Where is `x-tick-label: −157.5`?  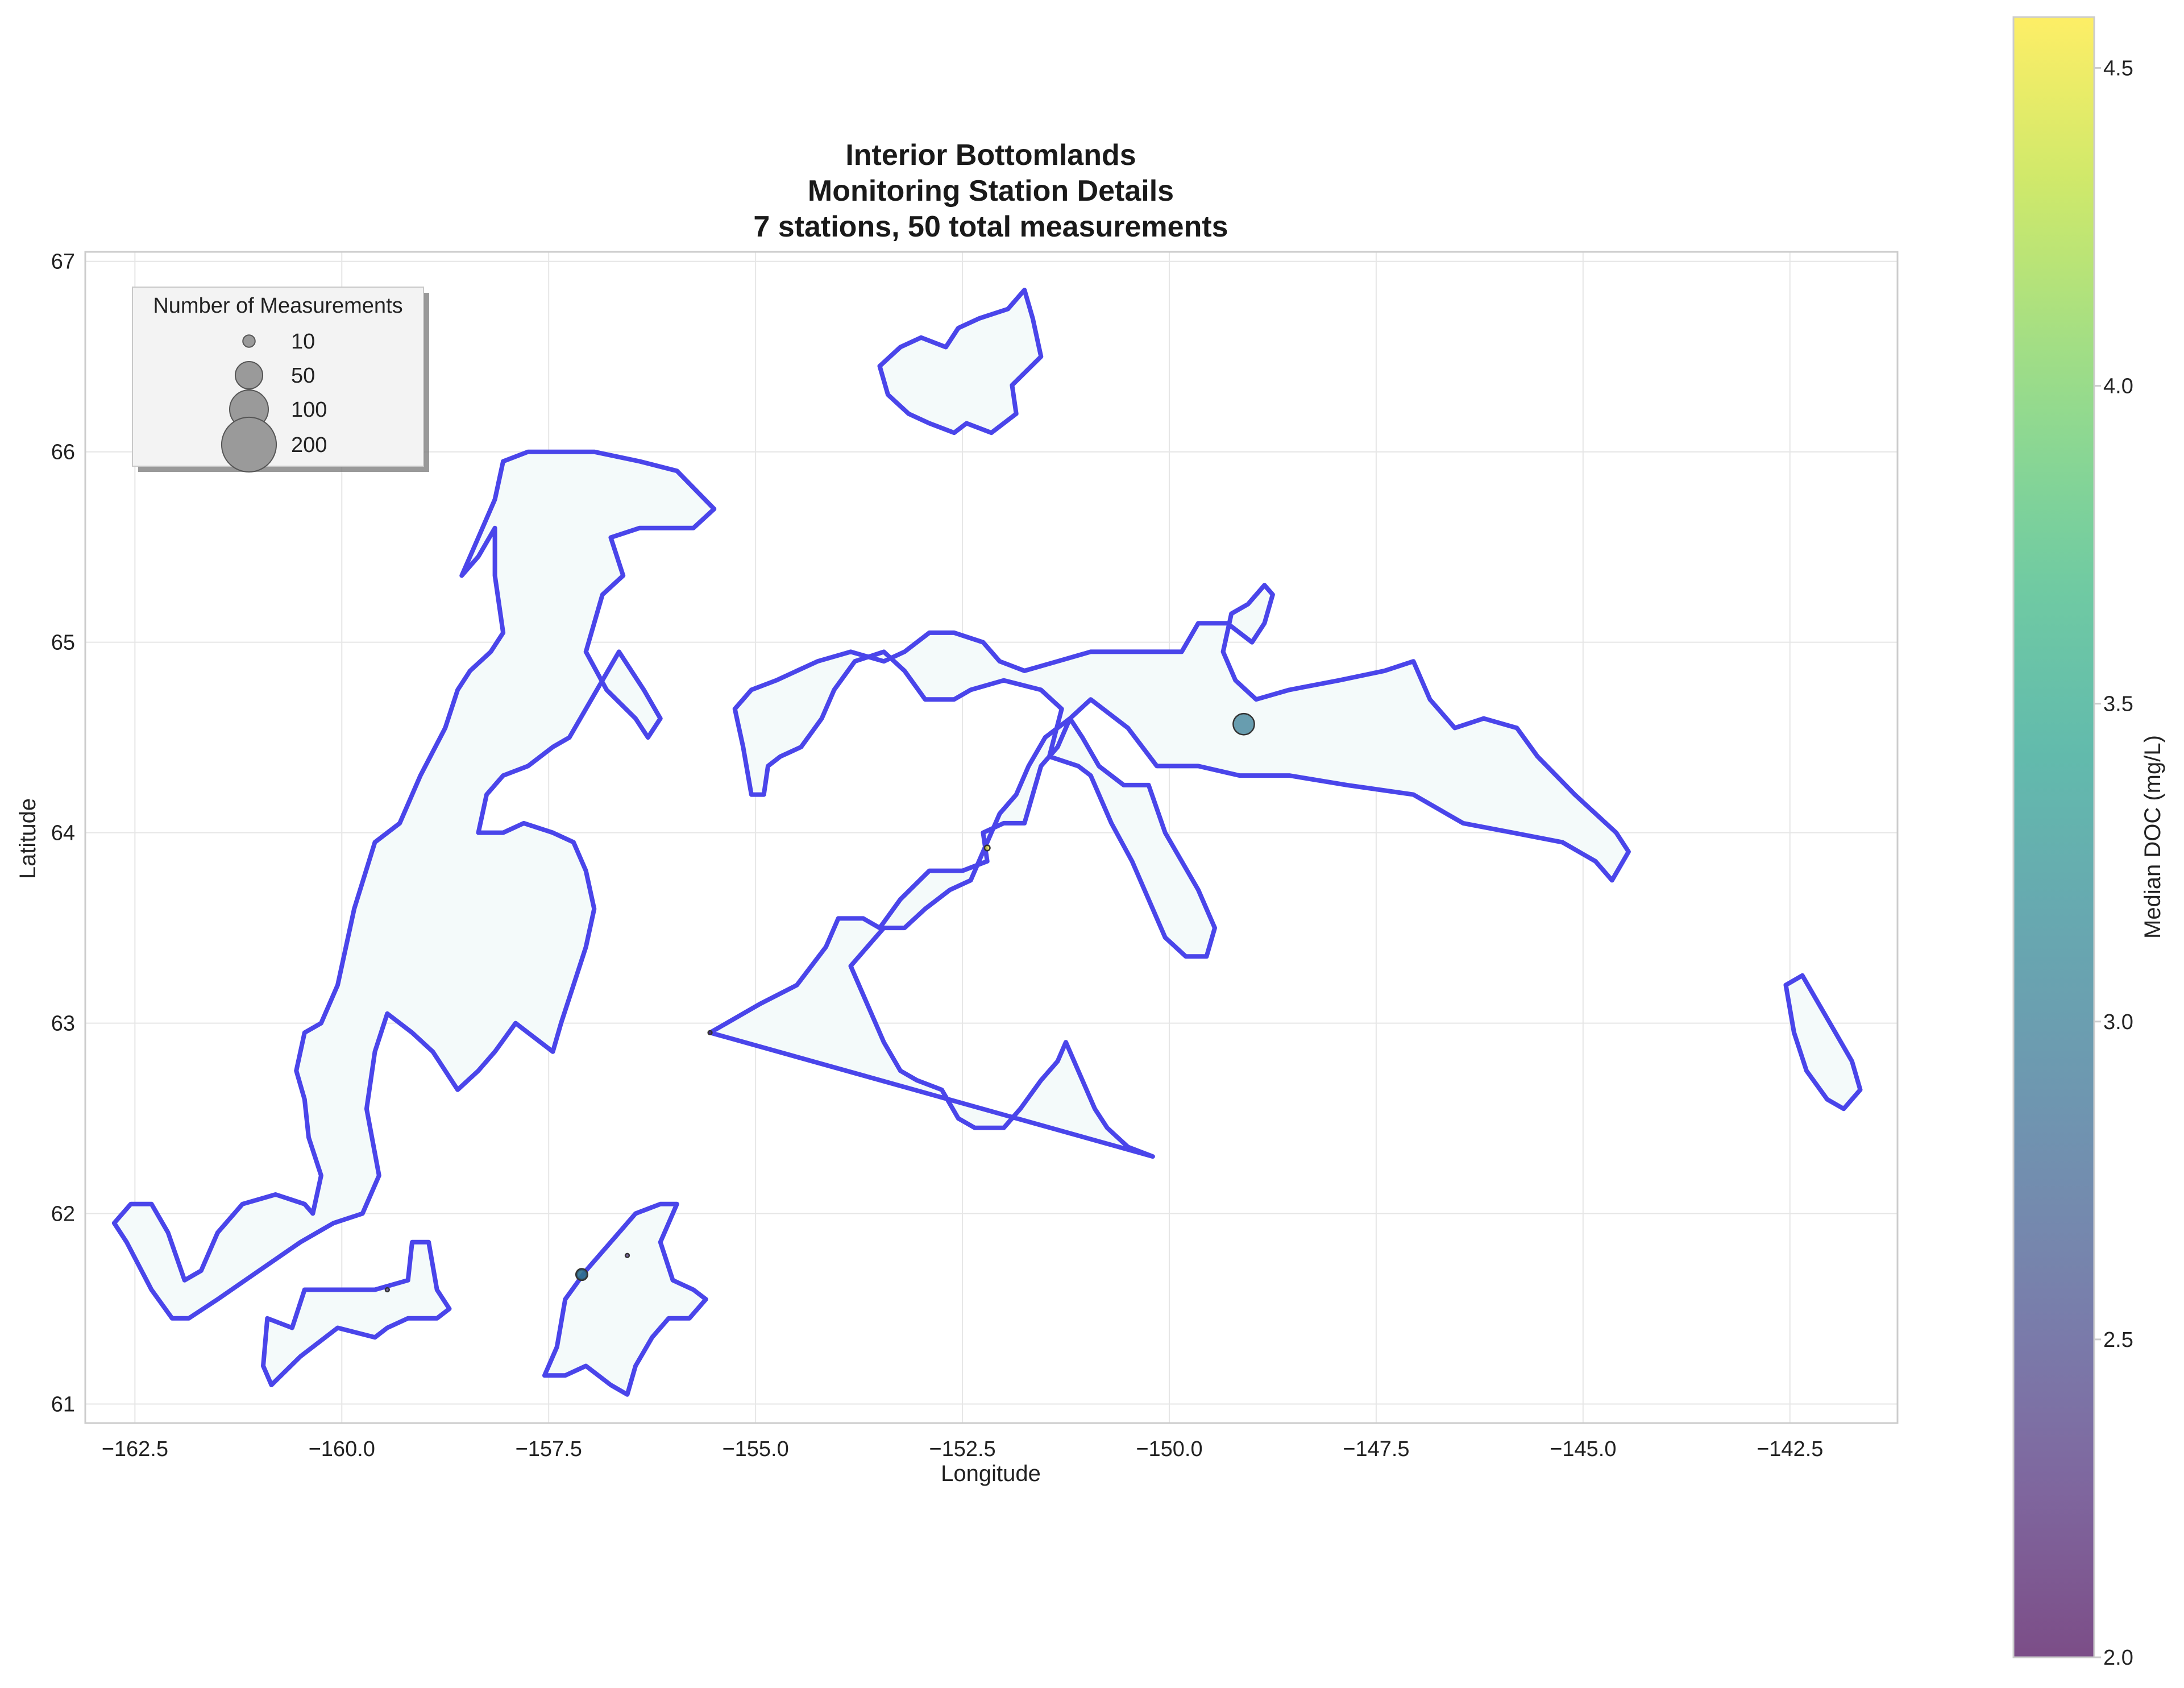
x-tick-label: −157.5 is located at coordinates (549, 1449).